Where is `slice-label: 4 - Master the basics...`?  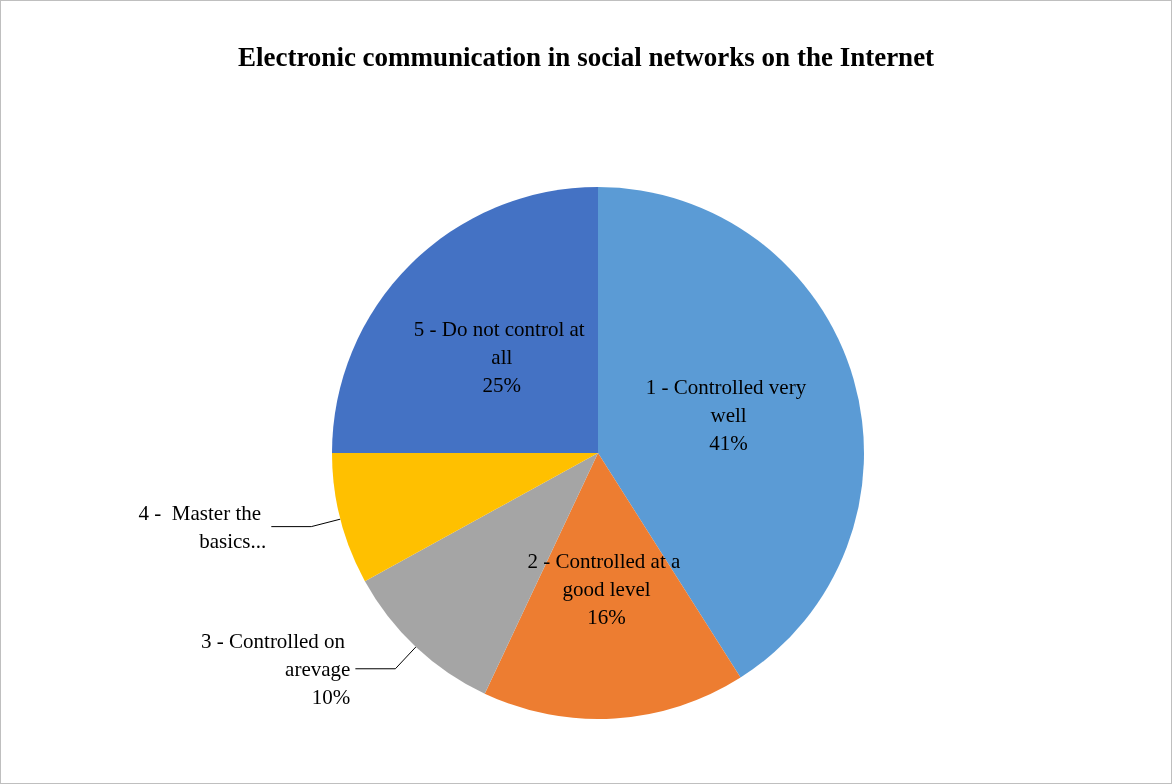 slice-label: 4 - Master the basics... is located at coordinates (202, 526).